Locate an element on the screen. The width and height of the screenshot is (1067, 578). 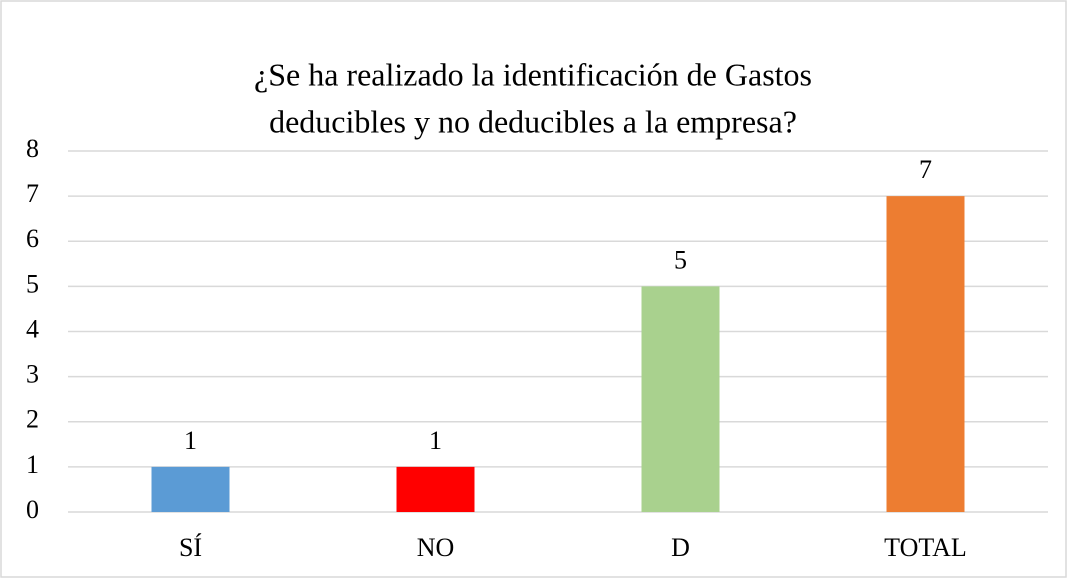
y-tick-label: 1 is located at coordinates (32, 464).